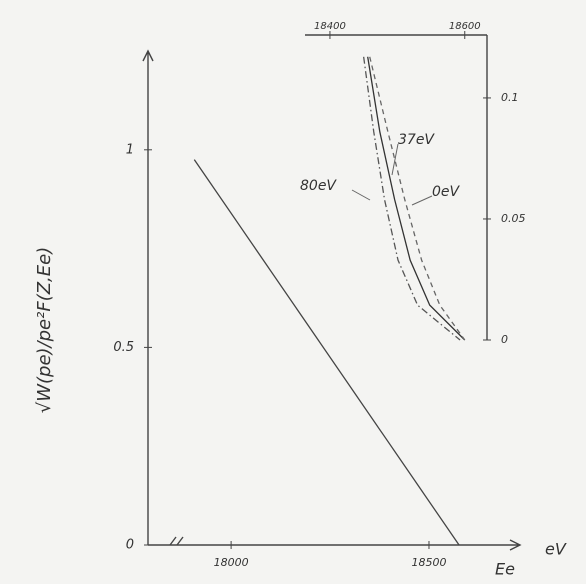 Image resolution: width=586 pixels, height=584 pixels. I want to click on x-tick-label: 18000, so click(231, 562).